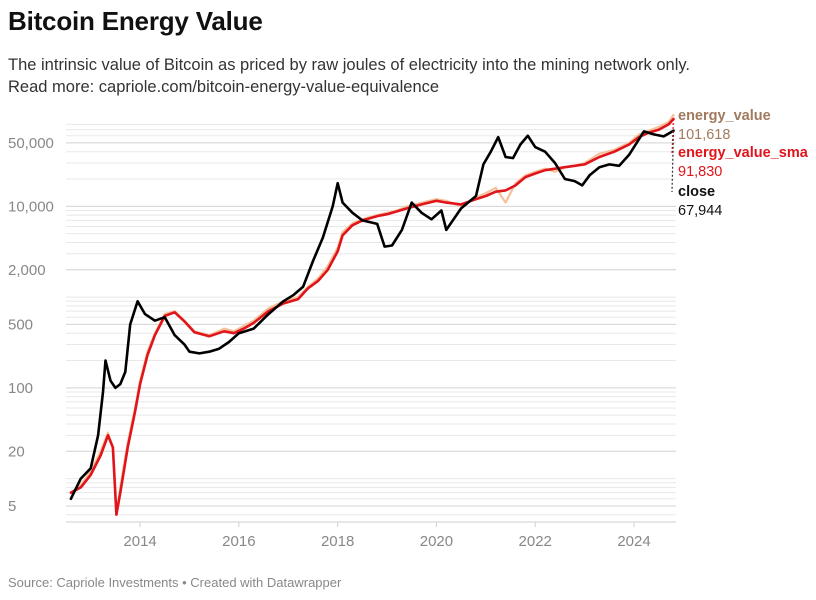 The height and width of the screenshot is (600, 816). What do you see at coordinates (371, 535) in the screenshot?
I see `x-axis-ticks: 2014 2016 2018 2020 2022 2024` at bounding box center [371, 535].